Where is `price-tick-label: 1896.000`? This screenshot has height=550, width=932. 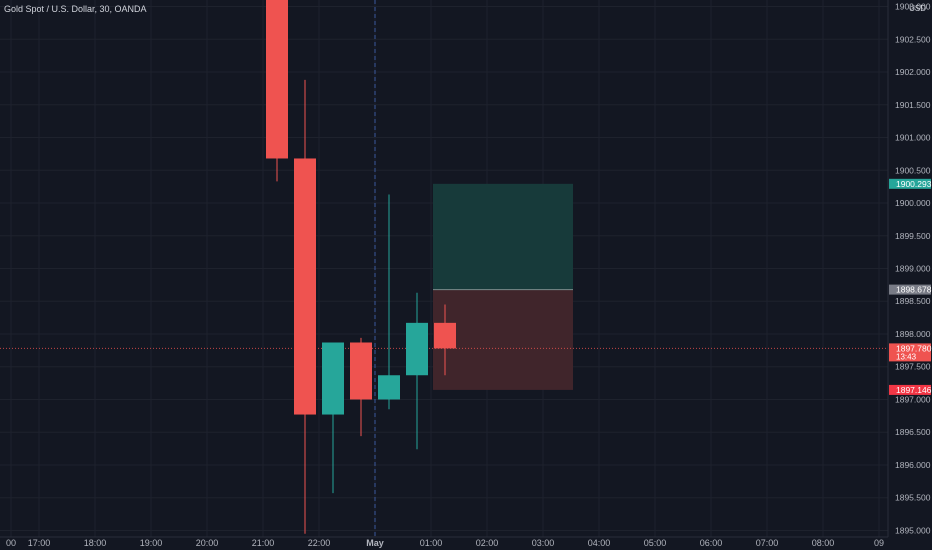
price-tick-label: 1896.000 is located at coordinates (913, 465).